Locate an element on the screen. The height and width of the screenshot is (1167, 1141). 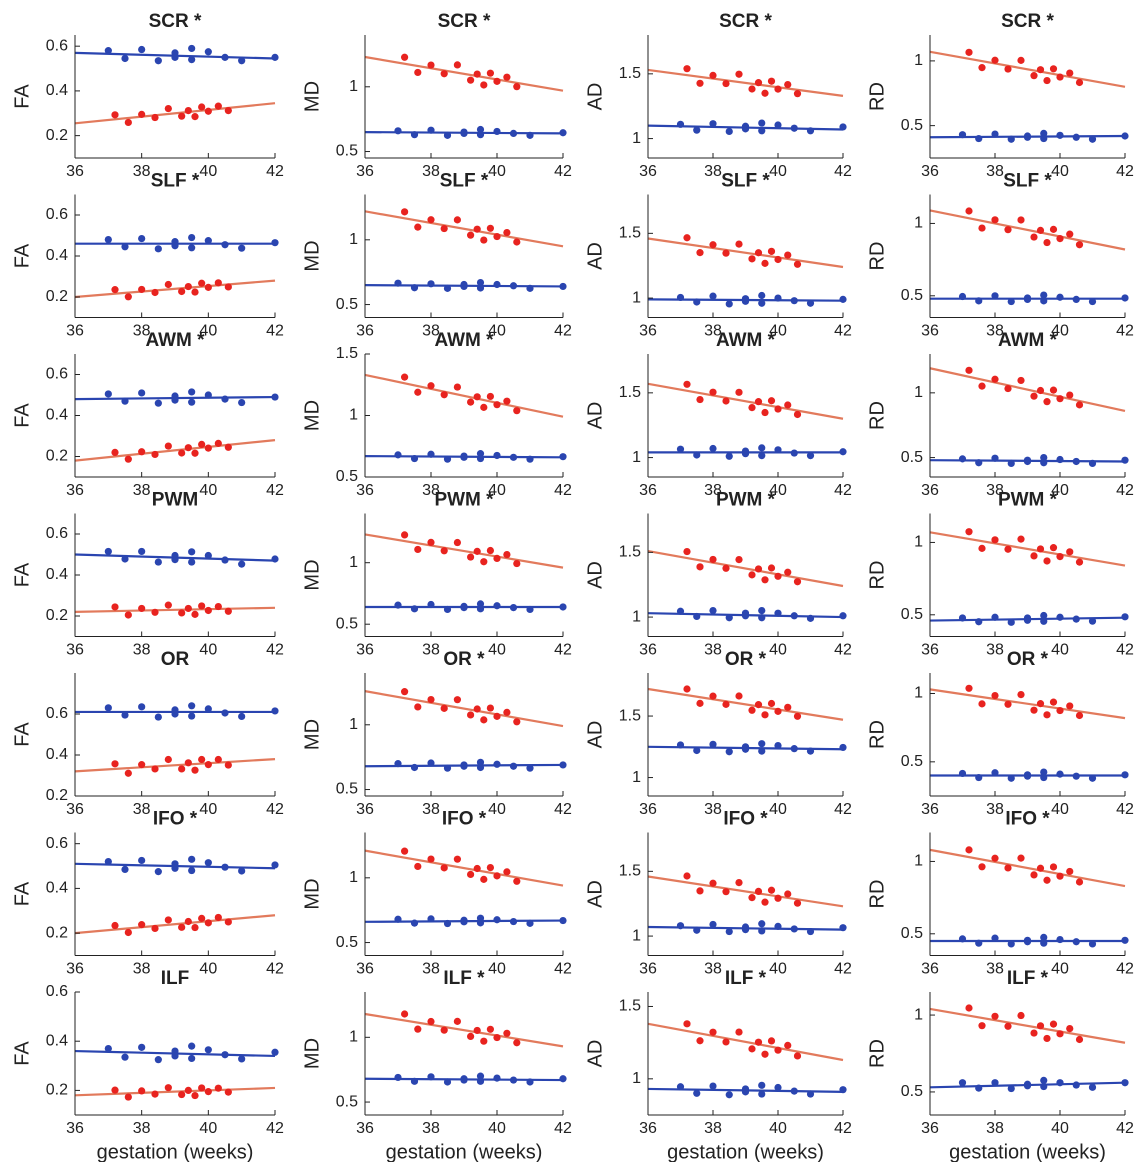
y-axis-label: AD is located at coordinates (595, 97).